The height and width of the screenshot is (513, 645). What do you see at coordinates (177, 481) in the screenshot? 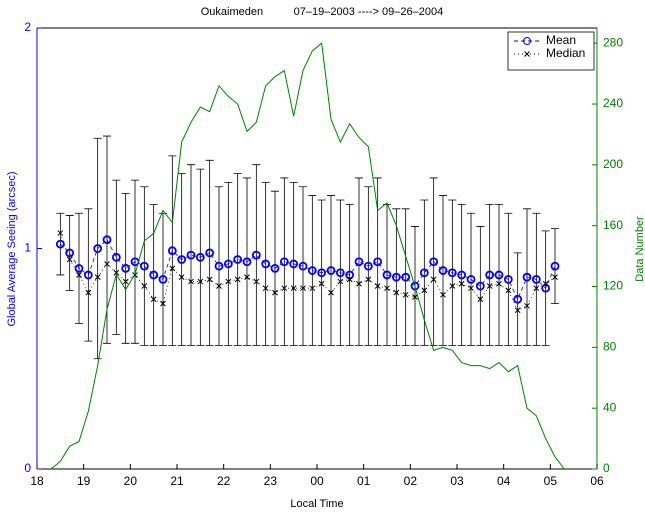
I see `x-tick-label: 21` at bounding box center [177, 481].